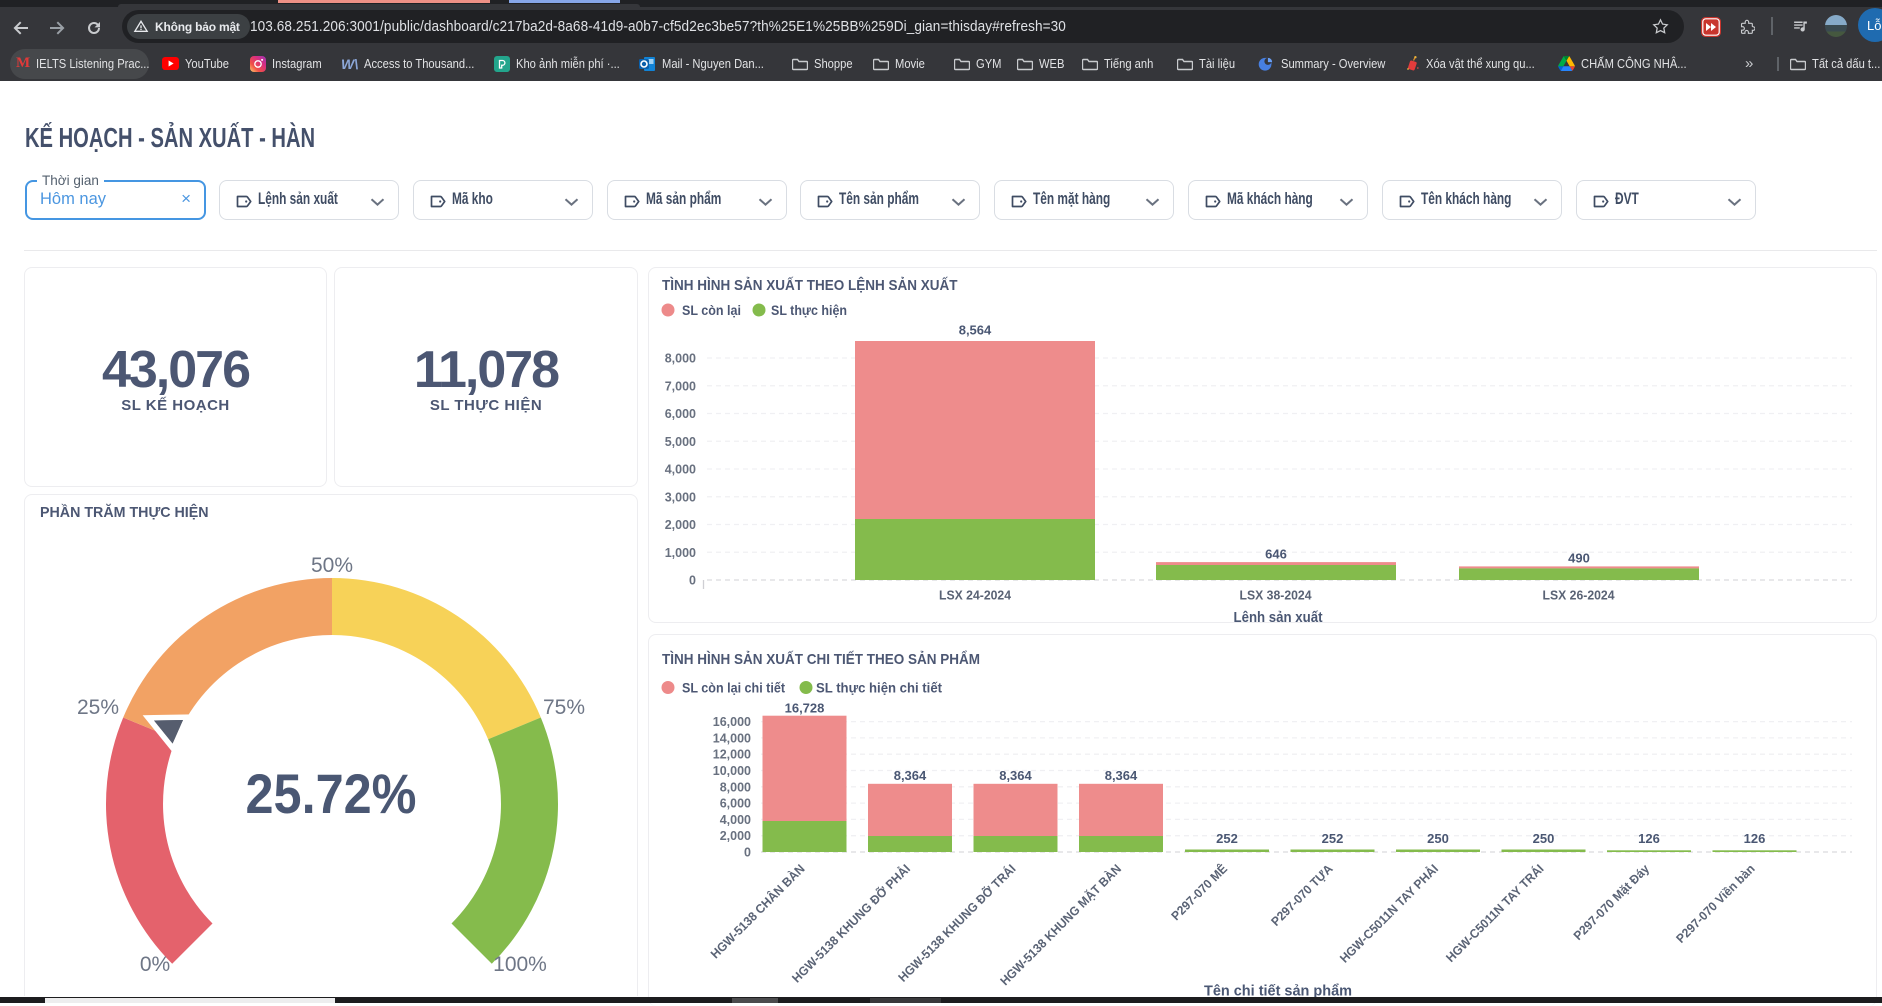 Image resolution: width=1882 pixels, height=1006 pixels. I want to click on svg-text: 1,000, so click(680, 553).